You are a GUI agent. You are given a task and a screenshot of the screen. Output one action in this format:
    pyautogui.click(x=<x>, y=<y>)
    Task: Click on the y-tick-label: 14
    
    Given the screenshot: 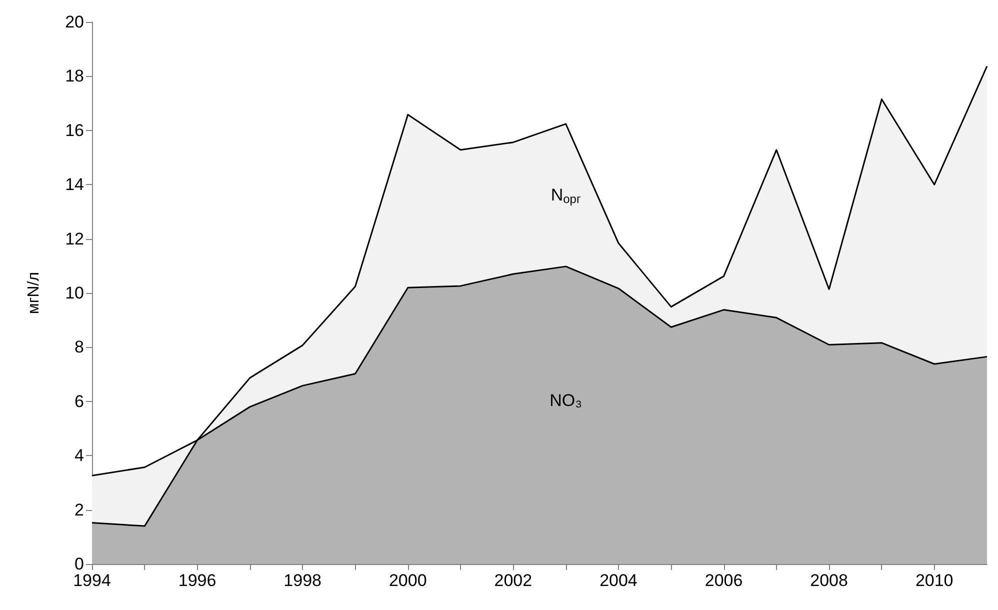 What is the action you would take?
    pyautogui.click(x=74, y=184)
    